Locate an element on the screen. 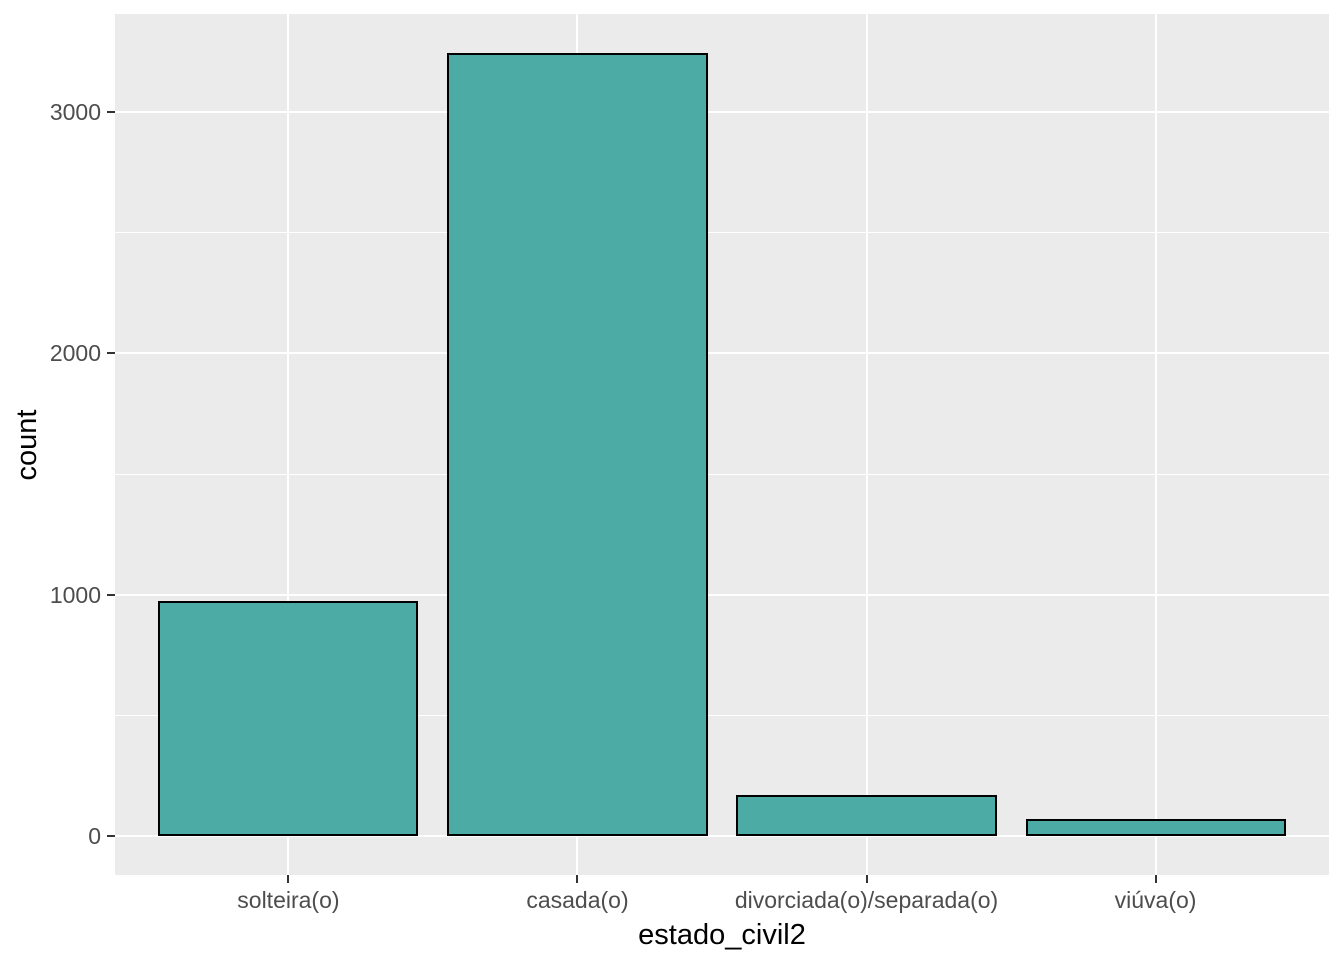  bar-vi-va-o is located at coordinates (1155, 828).